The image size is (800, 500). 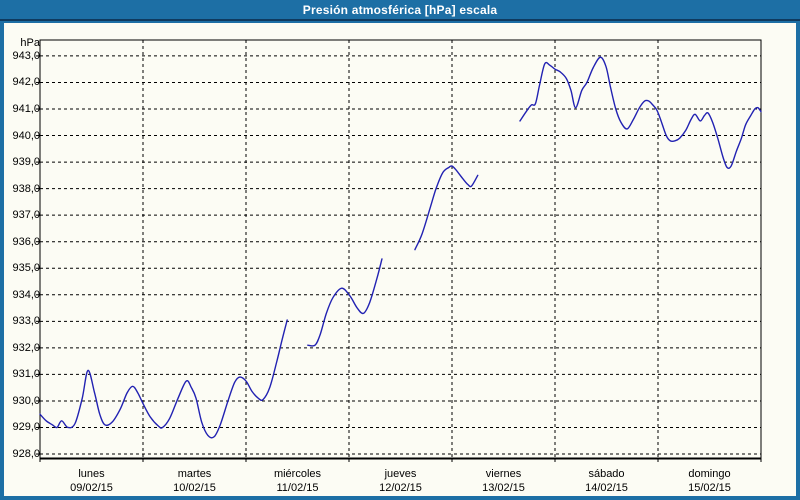 I want to click on x-date-label: 12/02/15, so click(x=400, y=488).